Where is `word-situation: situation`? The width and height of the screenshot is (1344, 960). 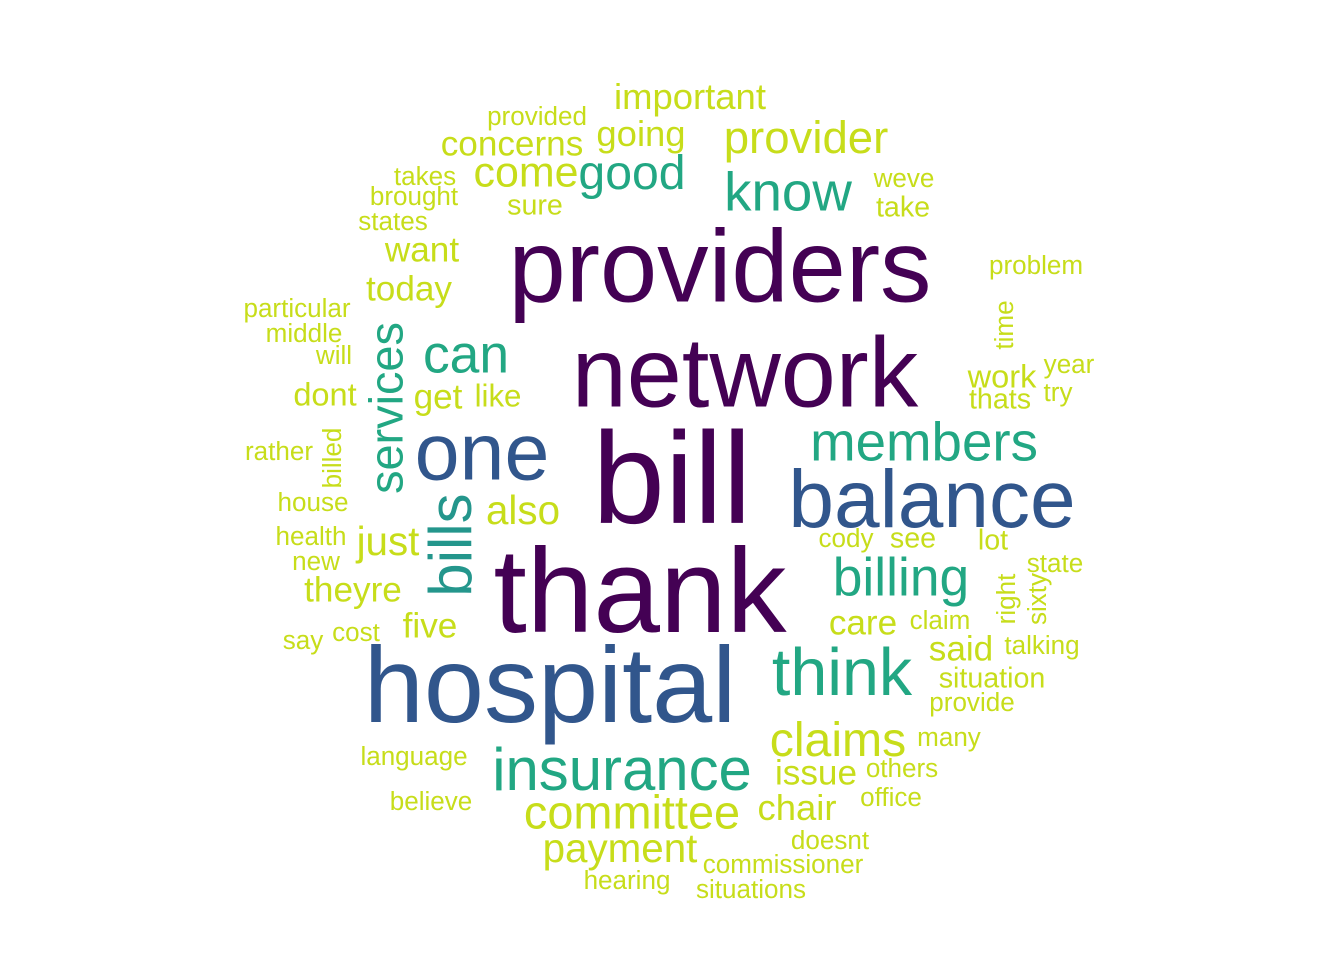
word-situation: situation is located at coordinates (992, 678).